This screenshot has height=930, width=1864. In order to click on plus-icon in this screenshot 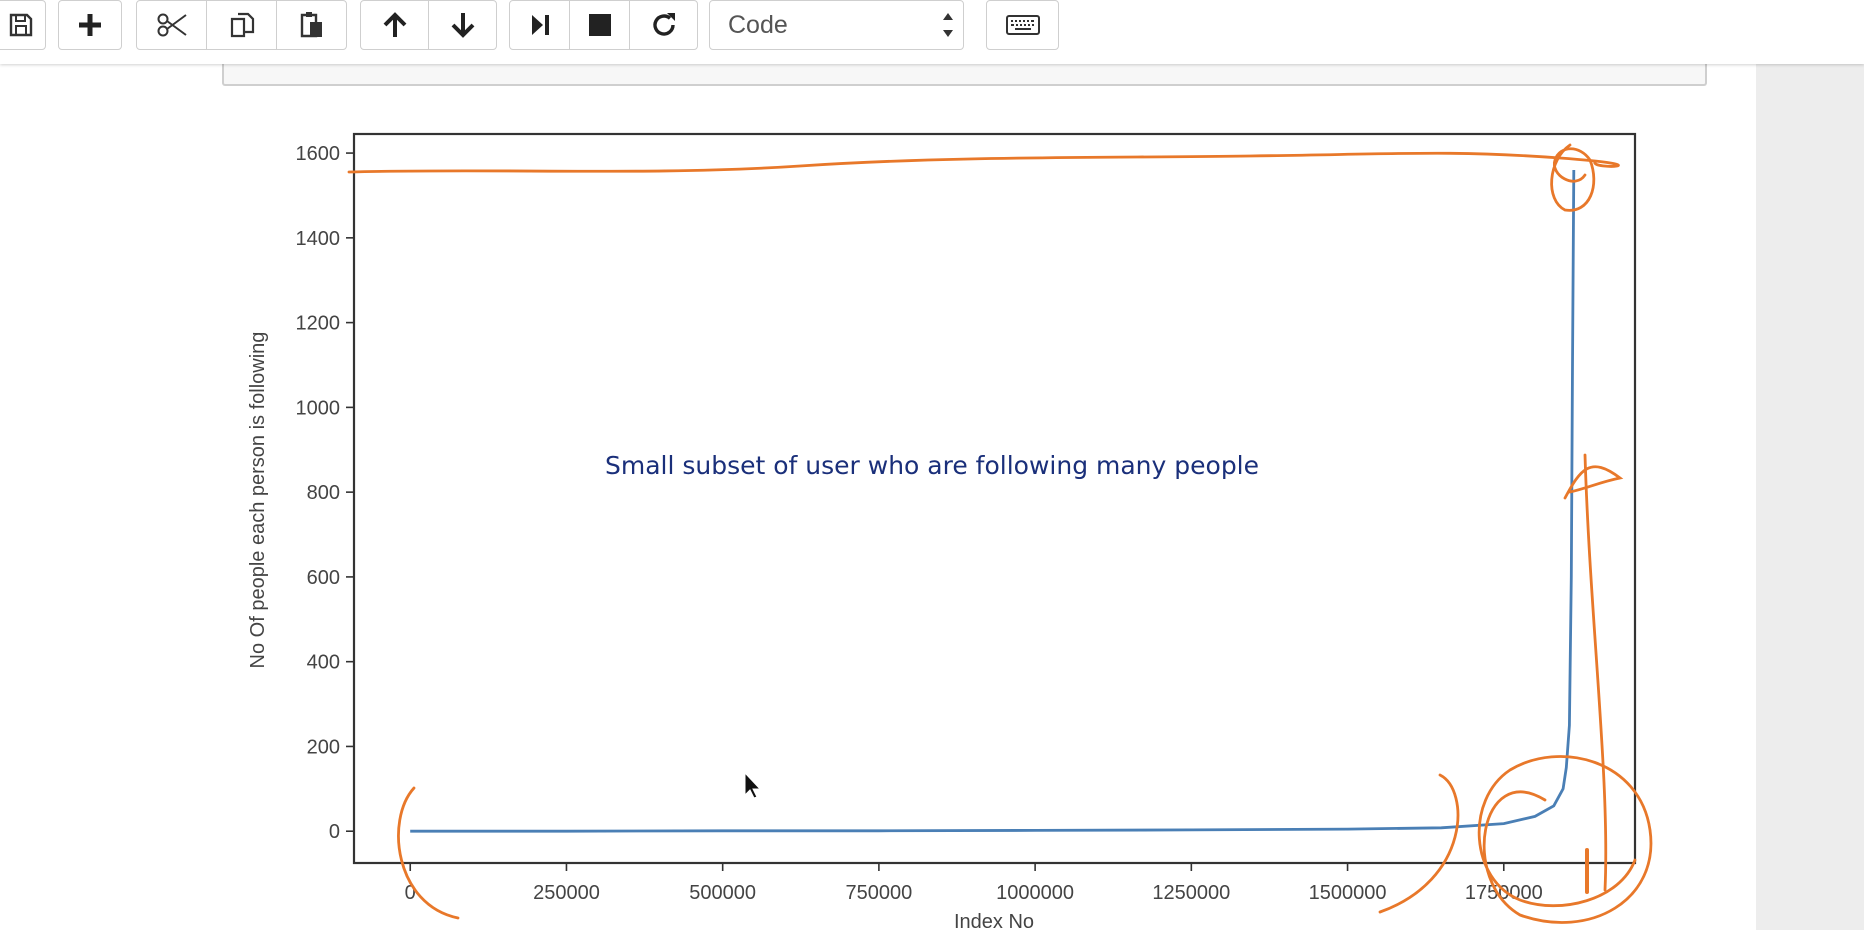, I will do `click(90, 25)`.